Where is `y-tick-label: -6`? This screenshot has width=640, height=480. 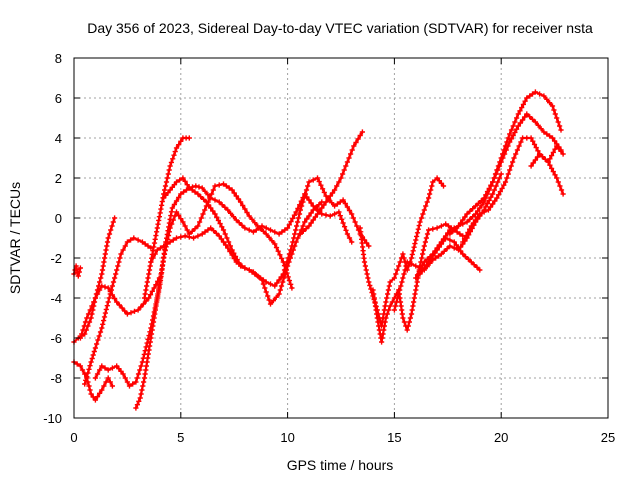 y-tick-label: -6 is located at coordinates (56, 338).